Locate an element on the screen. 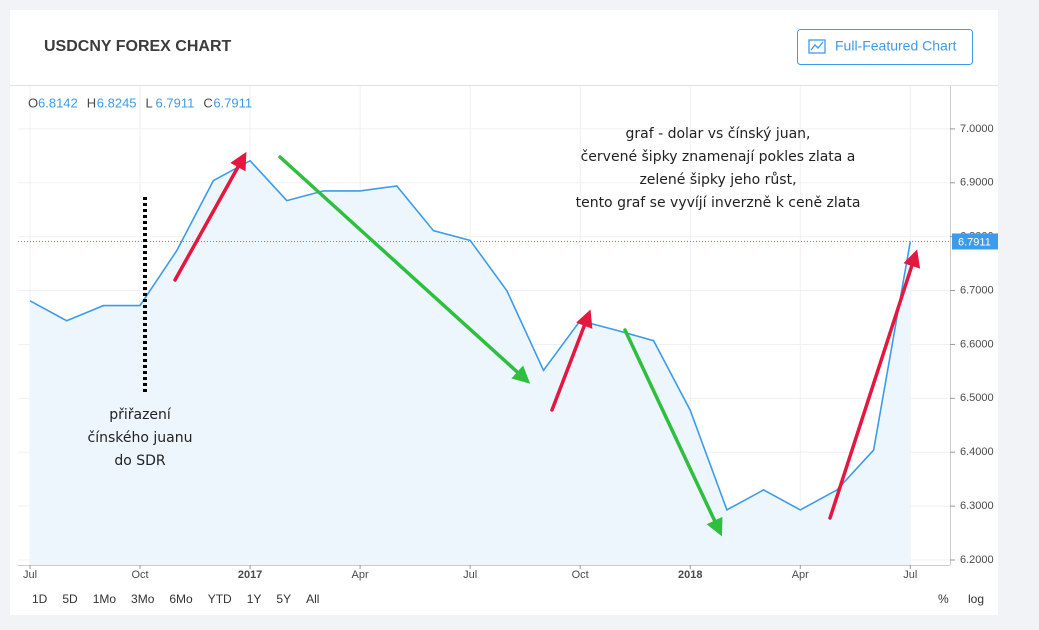  range-button: 5Y is located at coordinates (283, 599).